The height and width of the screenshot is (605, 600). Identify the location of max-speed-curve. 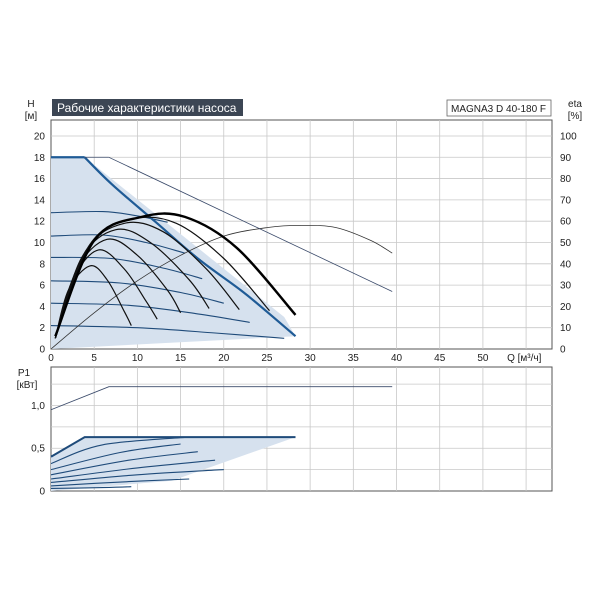
(175, 274).